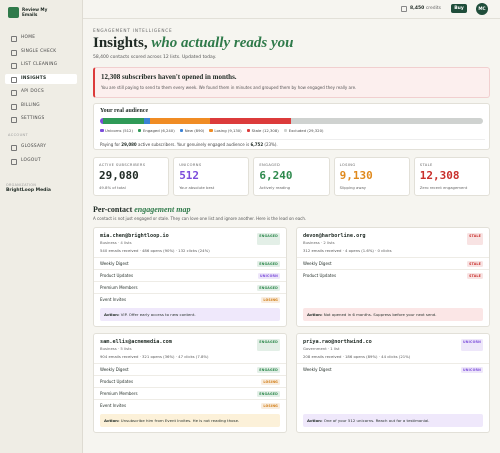 Image resolution: width=500 pixels, height=453 pixels. Describe the element at coordinates (190, 263) in the screenshot. I see `list-row: Weekly Digest ENGAGED` at that location.